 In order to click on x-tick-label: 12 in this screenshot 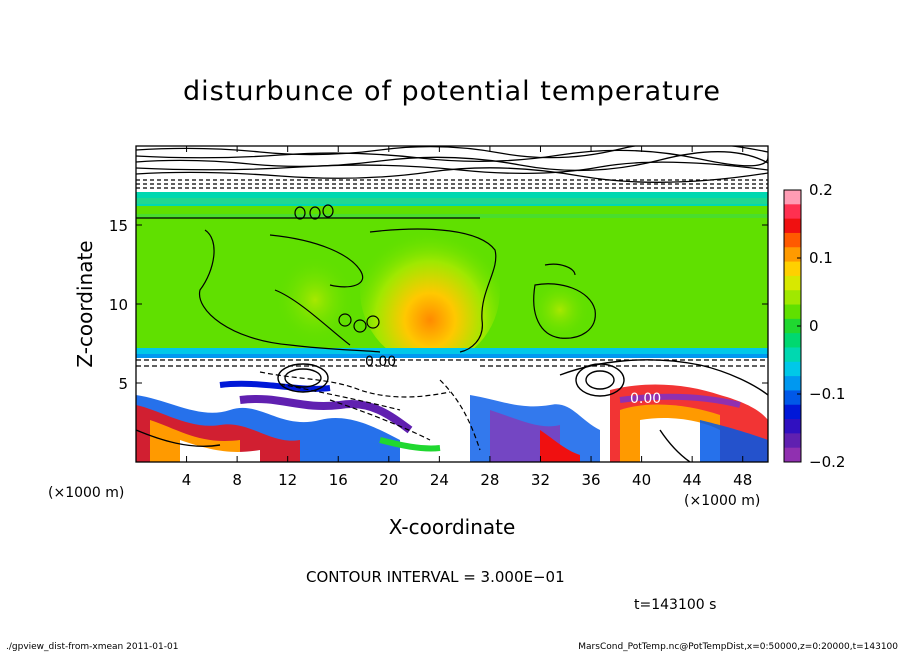, I will do `click(287, 480)`.